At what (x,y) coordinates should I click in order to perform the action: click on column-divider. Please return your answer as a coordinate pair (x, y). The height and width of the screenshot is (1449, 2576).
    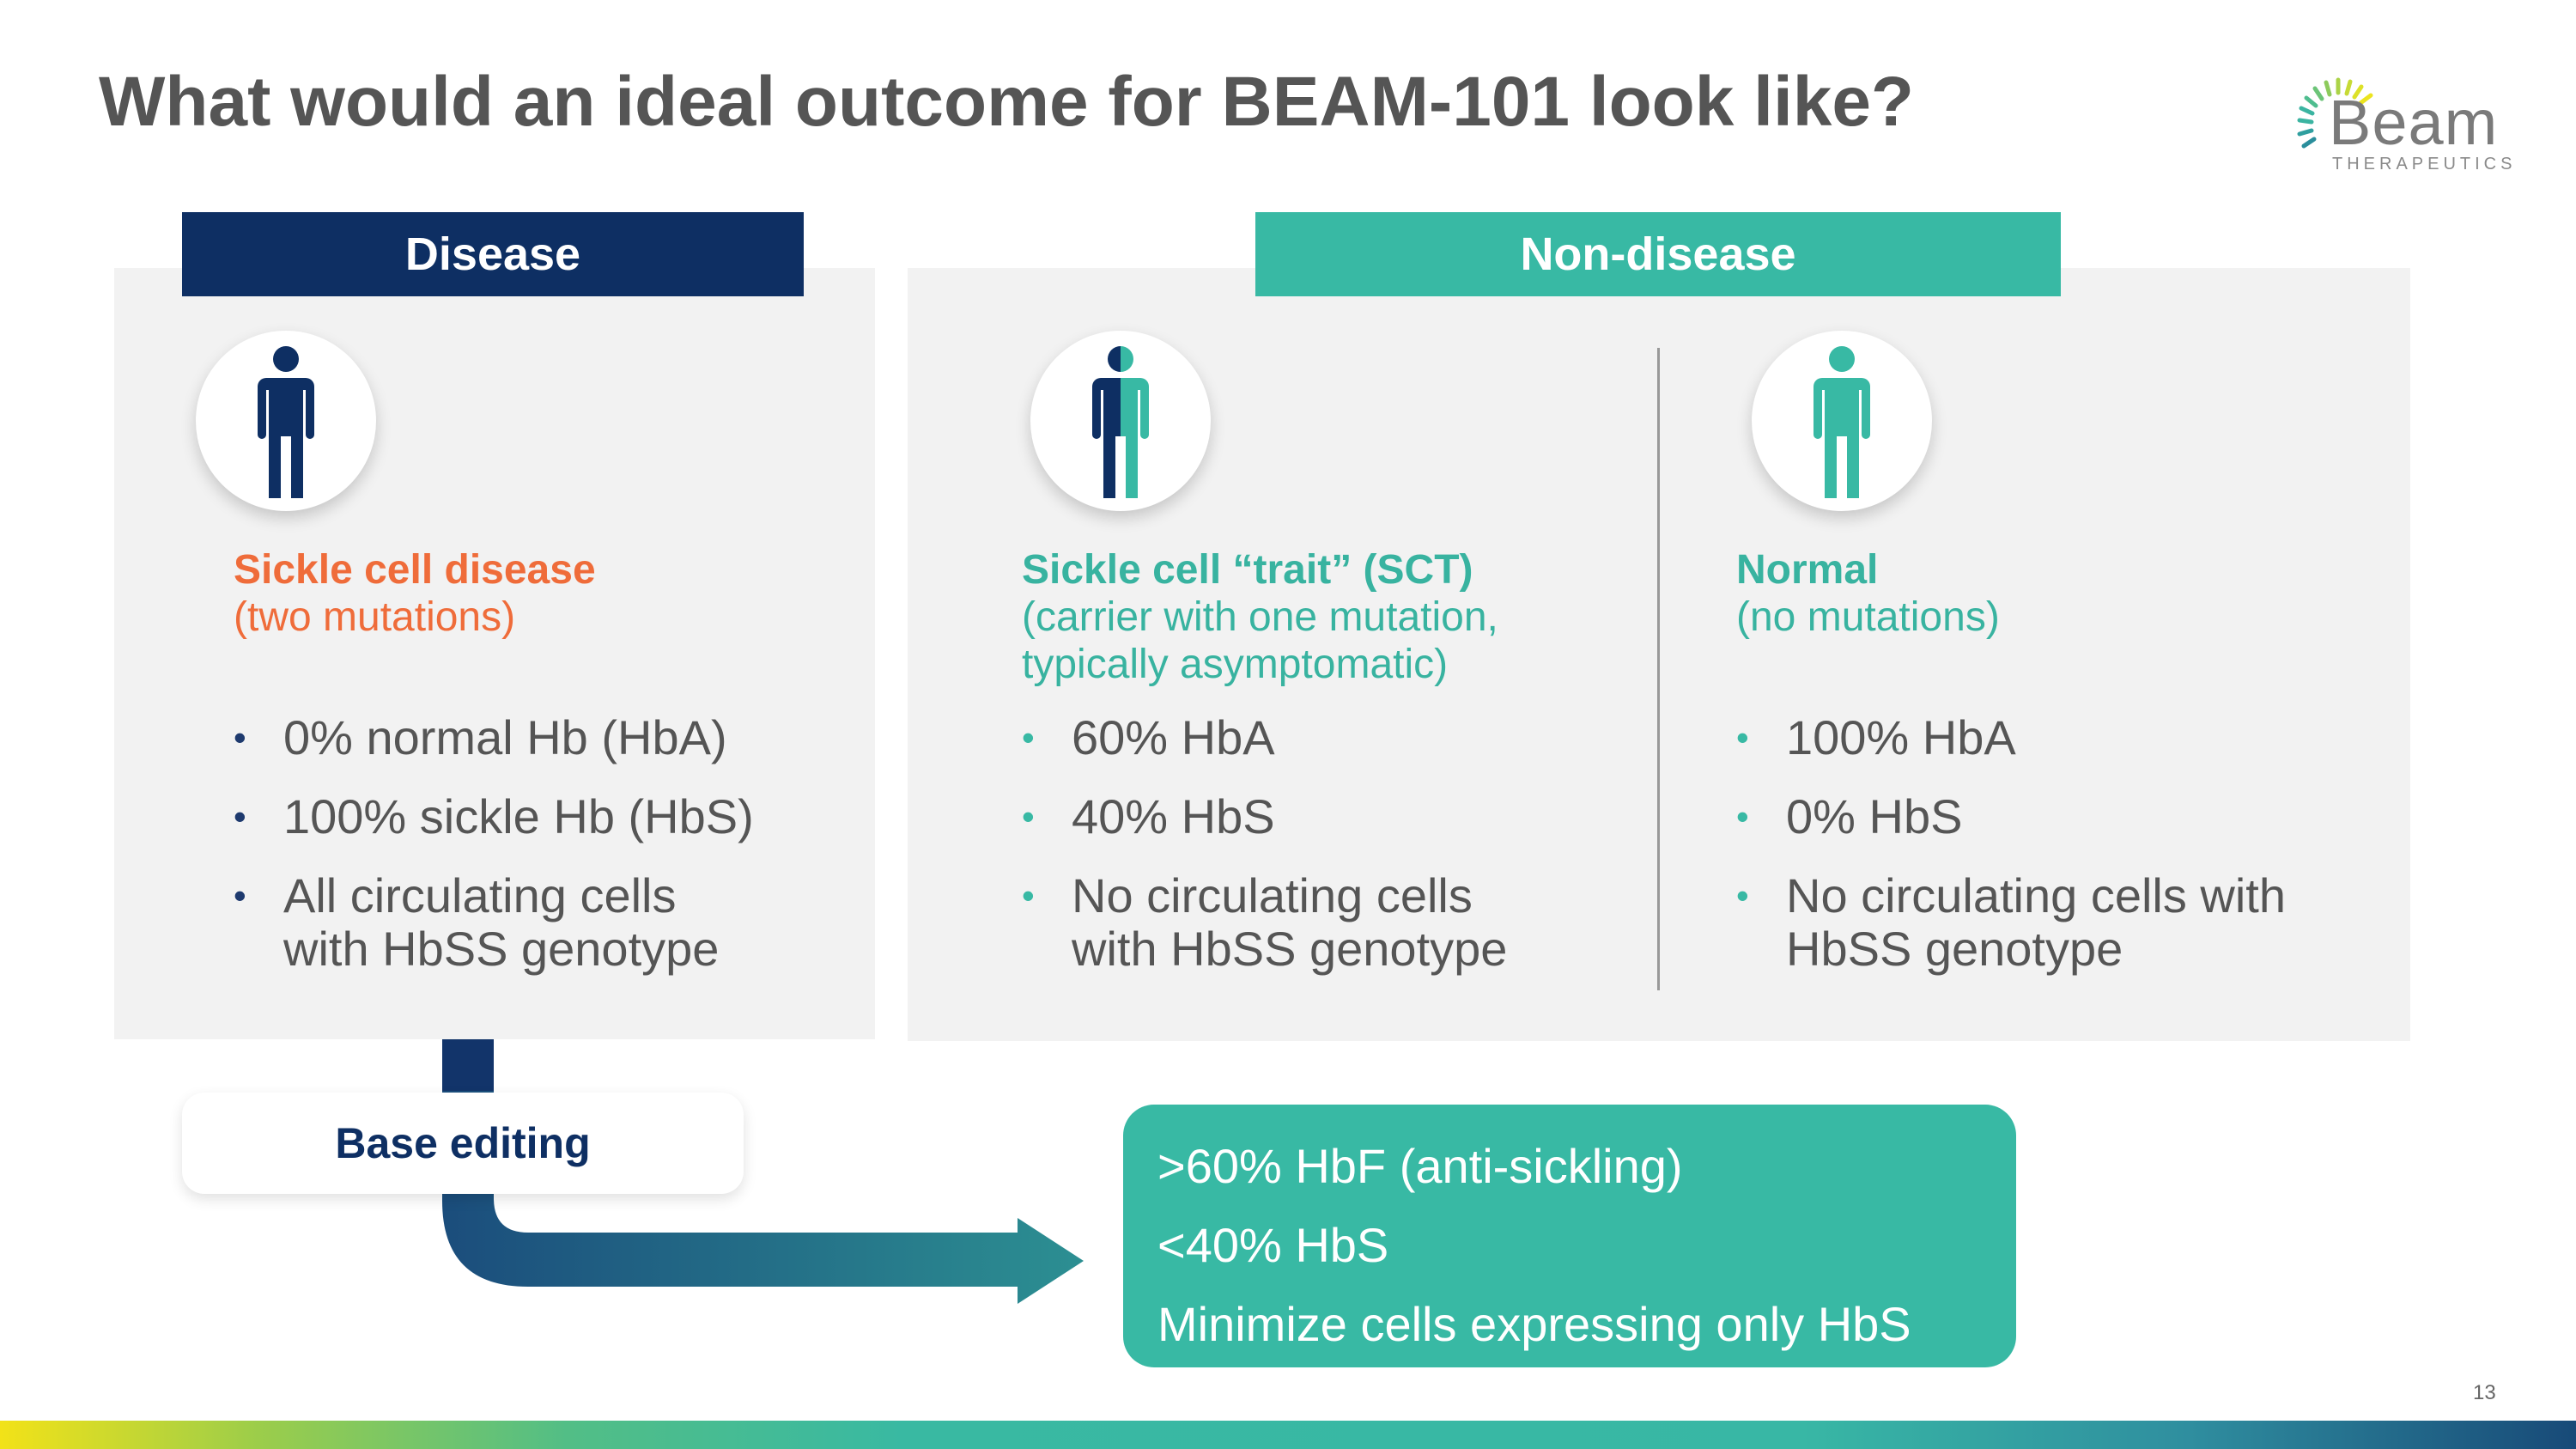
    Looking at the image, I should click on (1658, 669).